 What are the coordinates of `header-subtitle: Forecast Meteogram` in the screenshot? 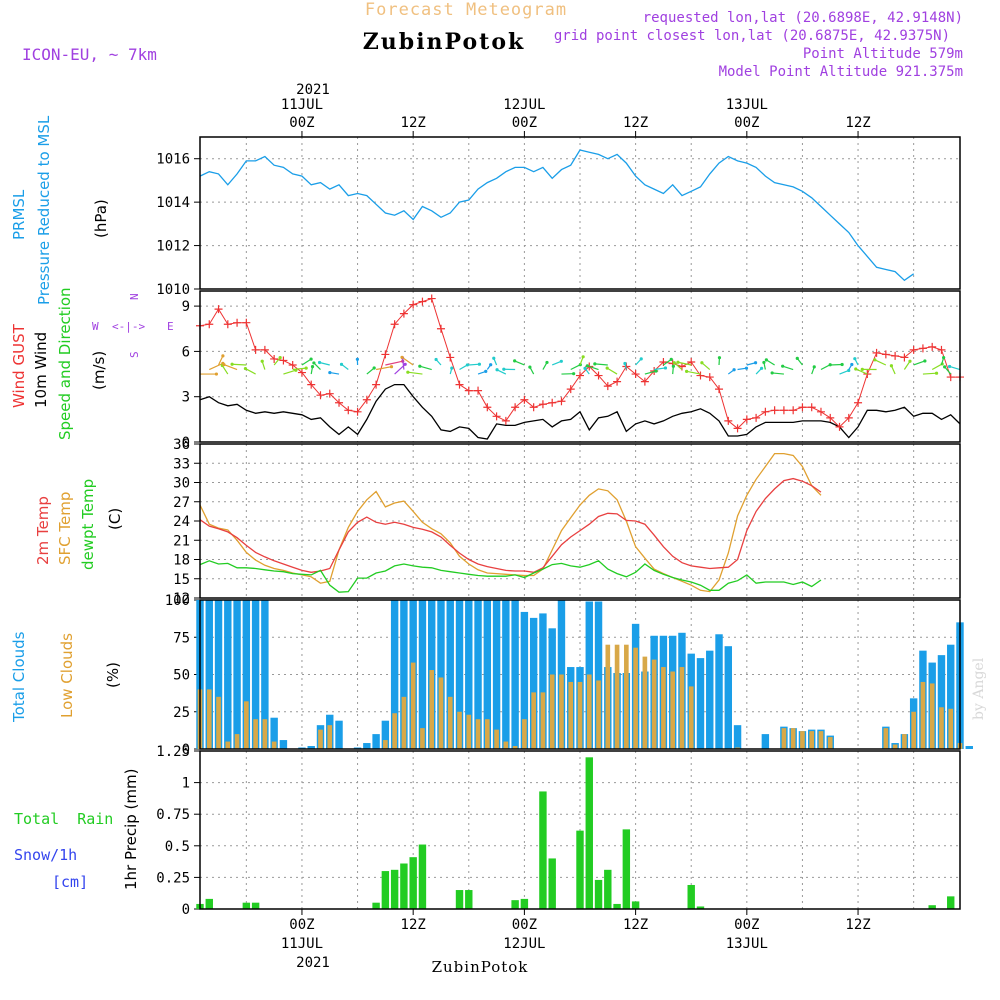 It's located at (466, 10).